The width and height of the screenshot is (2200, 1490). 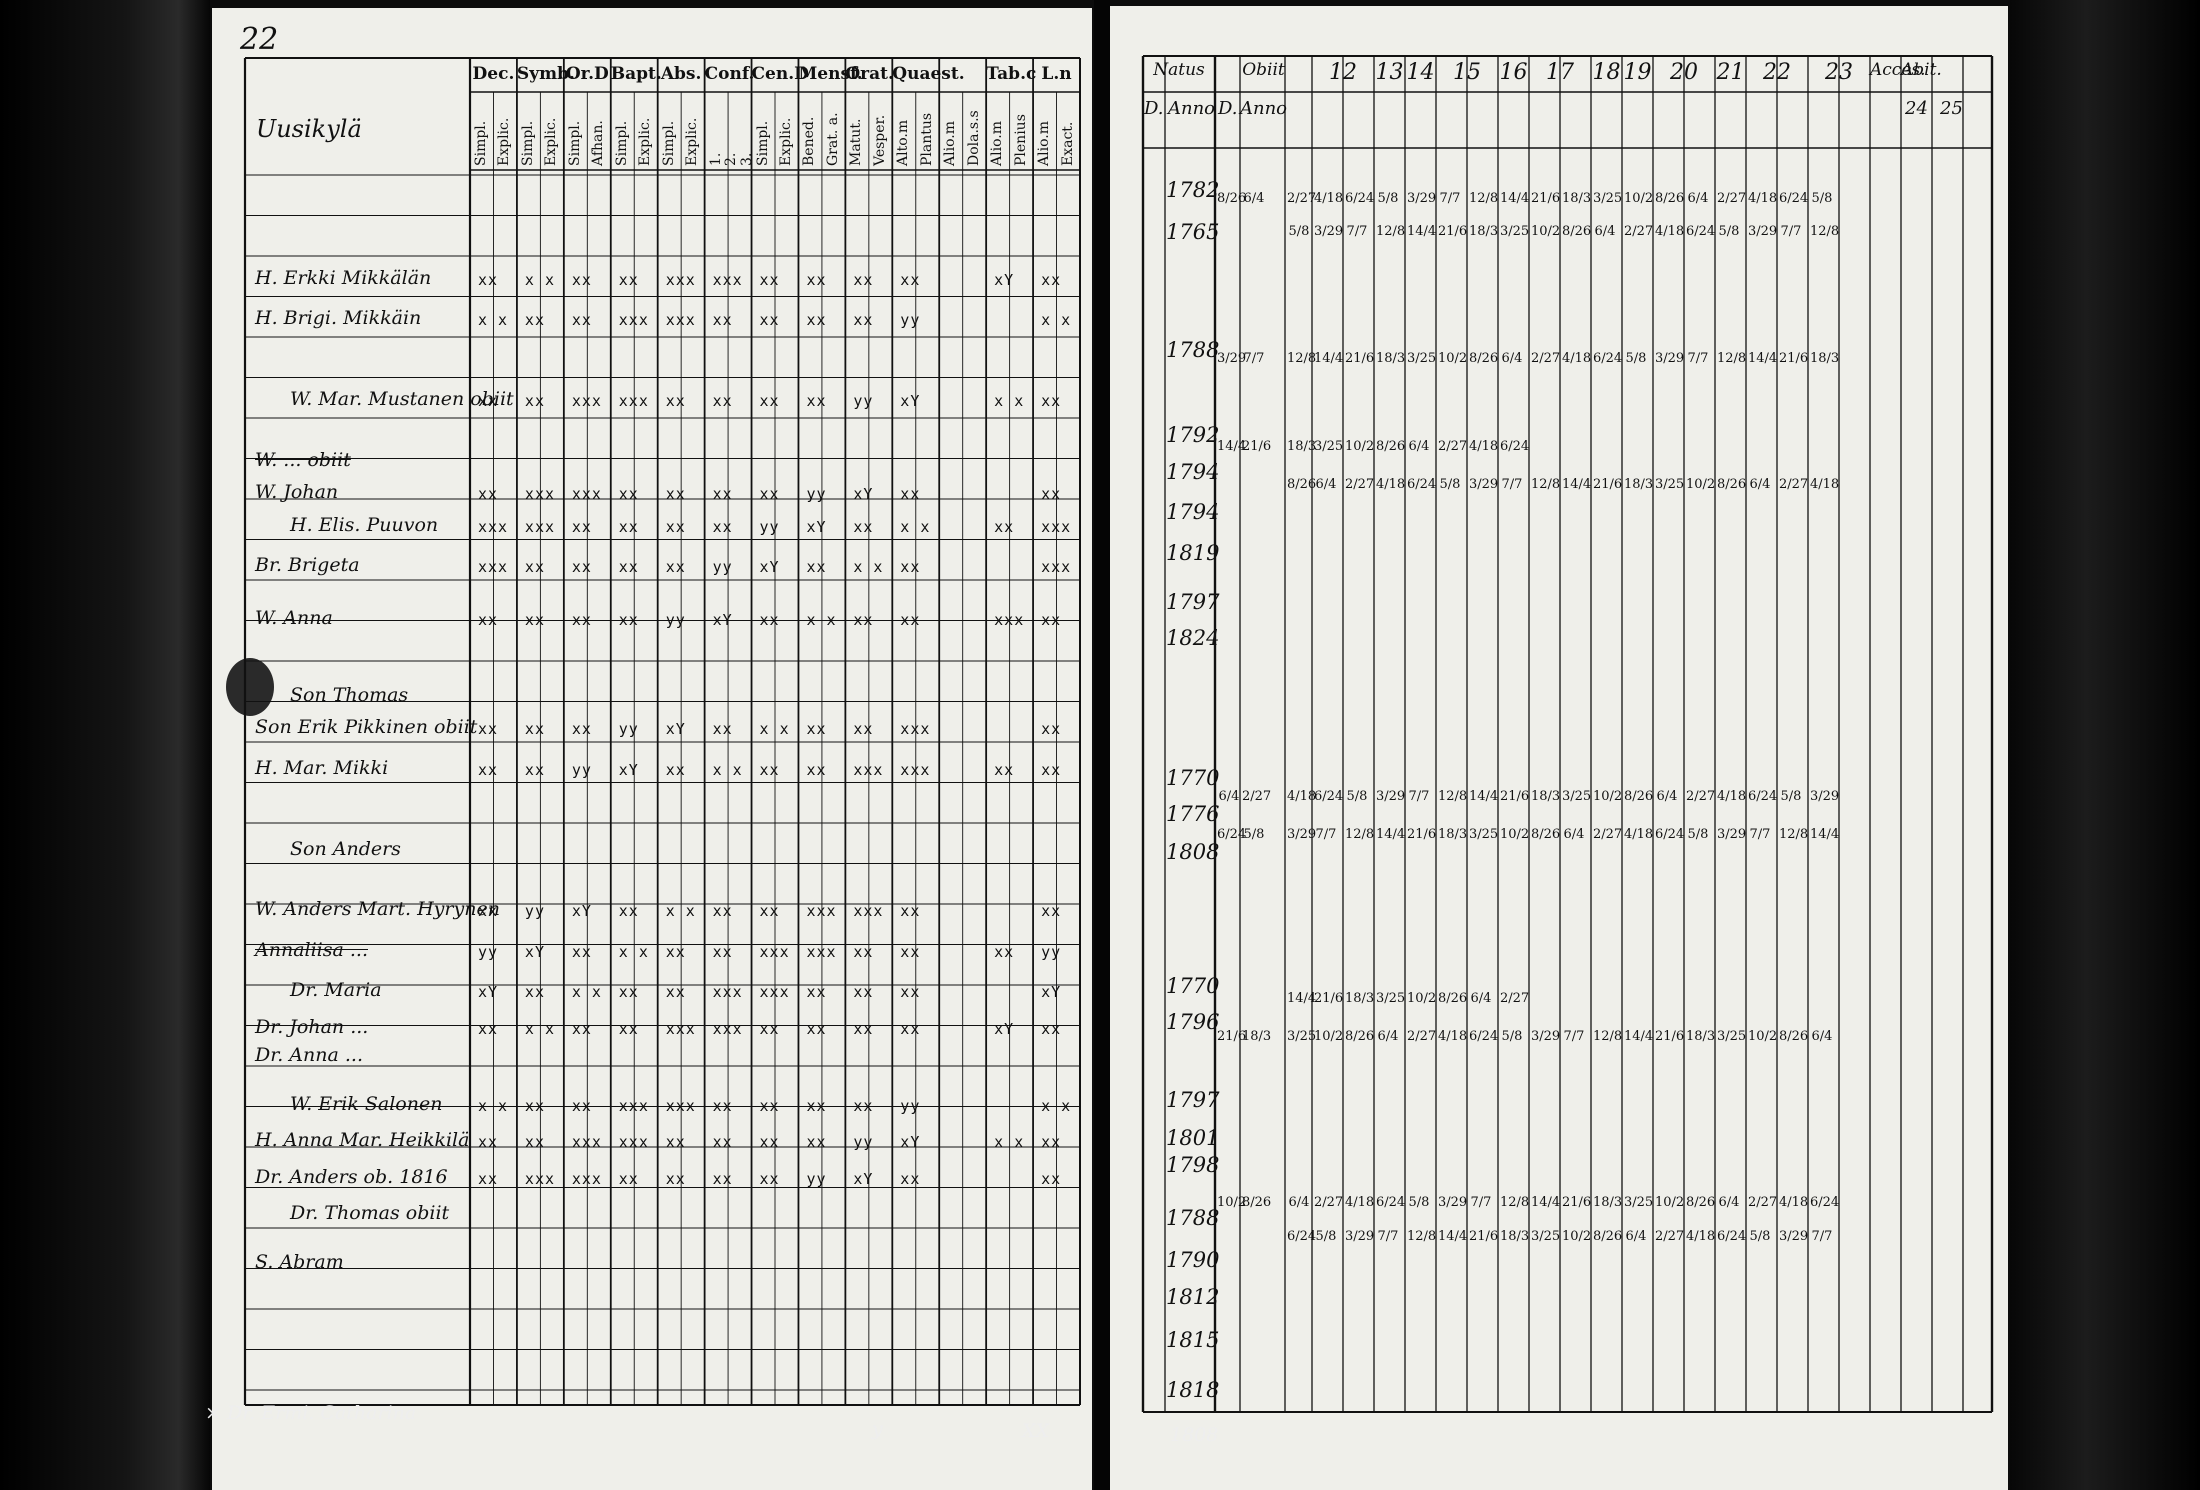 What do you see at coordinates (1730, 72) in the screenshot?
I see `right-col-header: 21` at bounding box center [1730, 72].